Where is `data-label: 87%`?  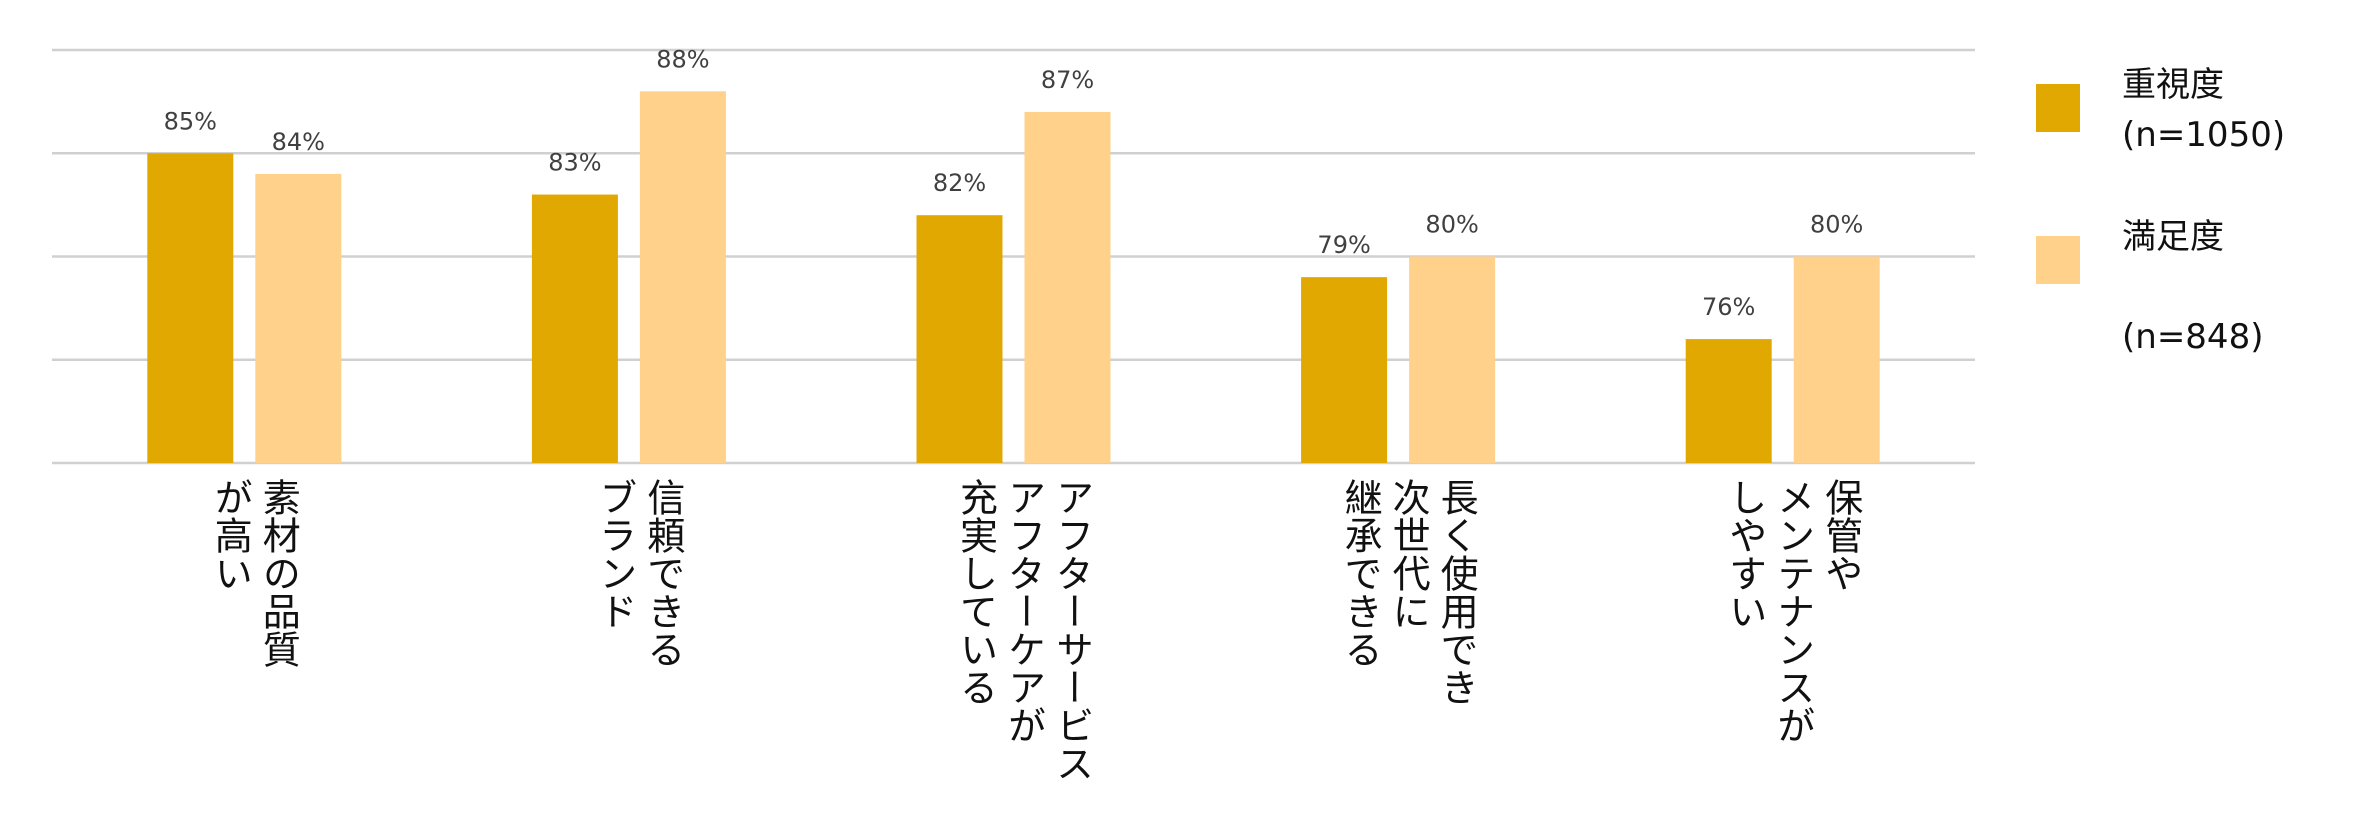
data-label: 87% is located at coordinates (1067, 80).